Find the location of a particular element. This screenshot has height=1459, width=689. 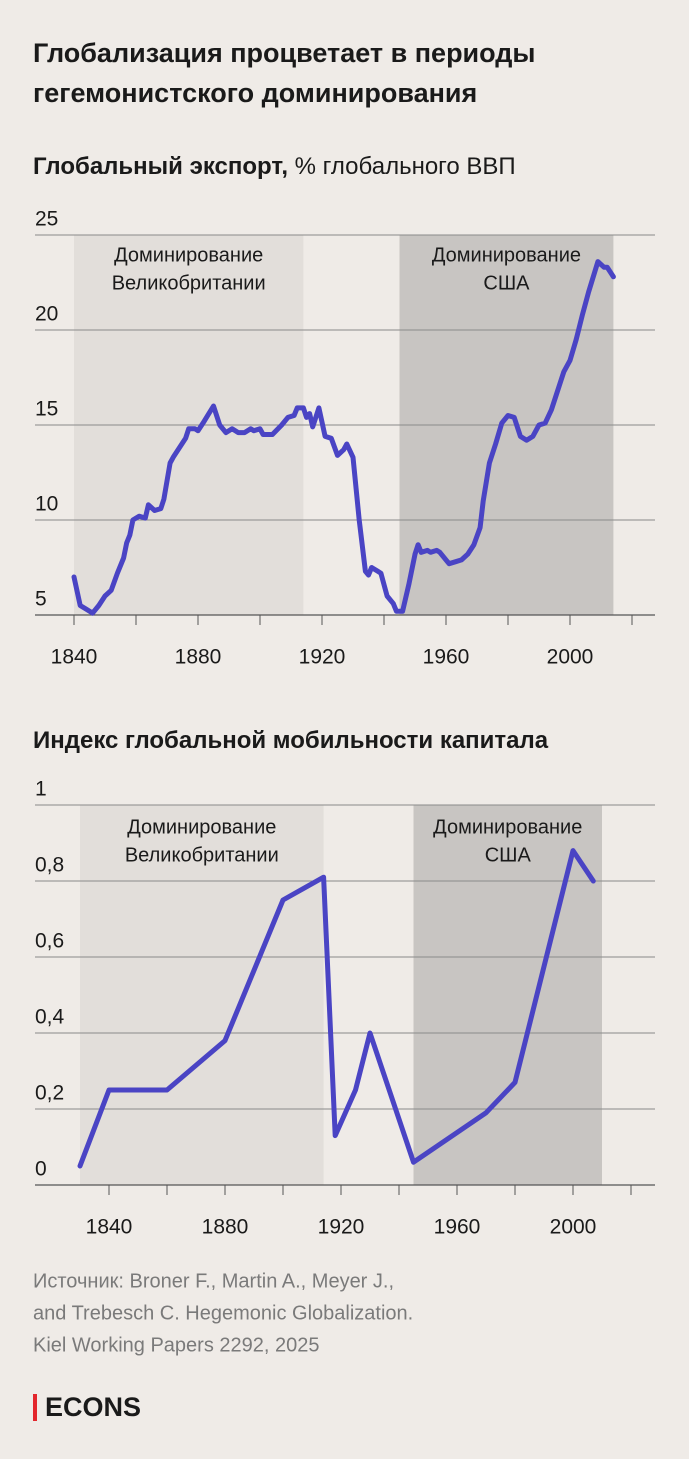

y-tick-label: 0,4 is located at coordinates (50, 1017).